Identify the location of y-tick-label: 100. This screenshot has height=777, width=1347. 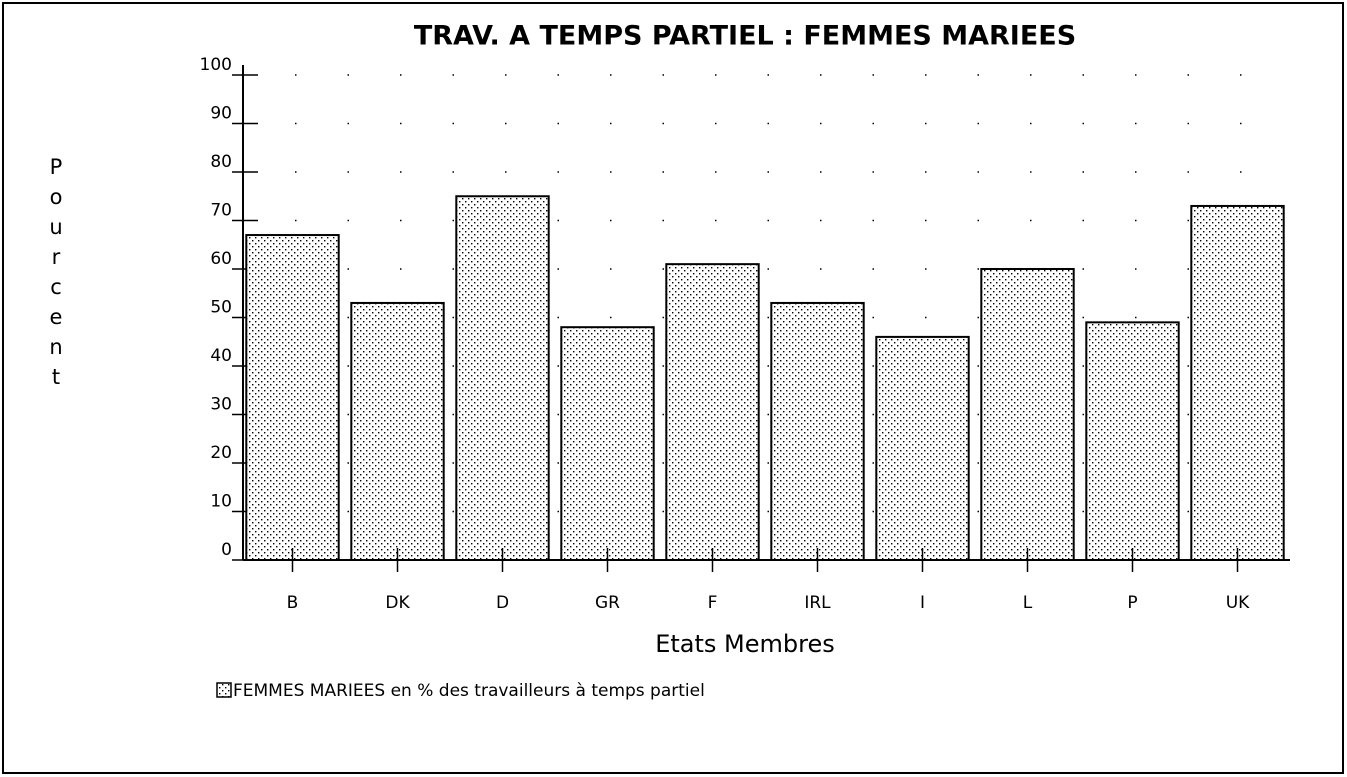
(216, 65).